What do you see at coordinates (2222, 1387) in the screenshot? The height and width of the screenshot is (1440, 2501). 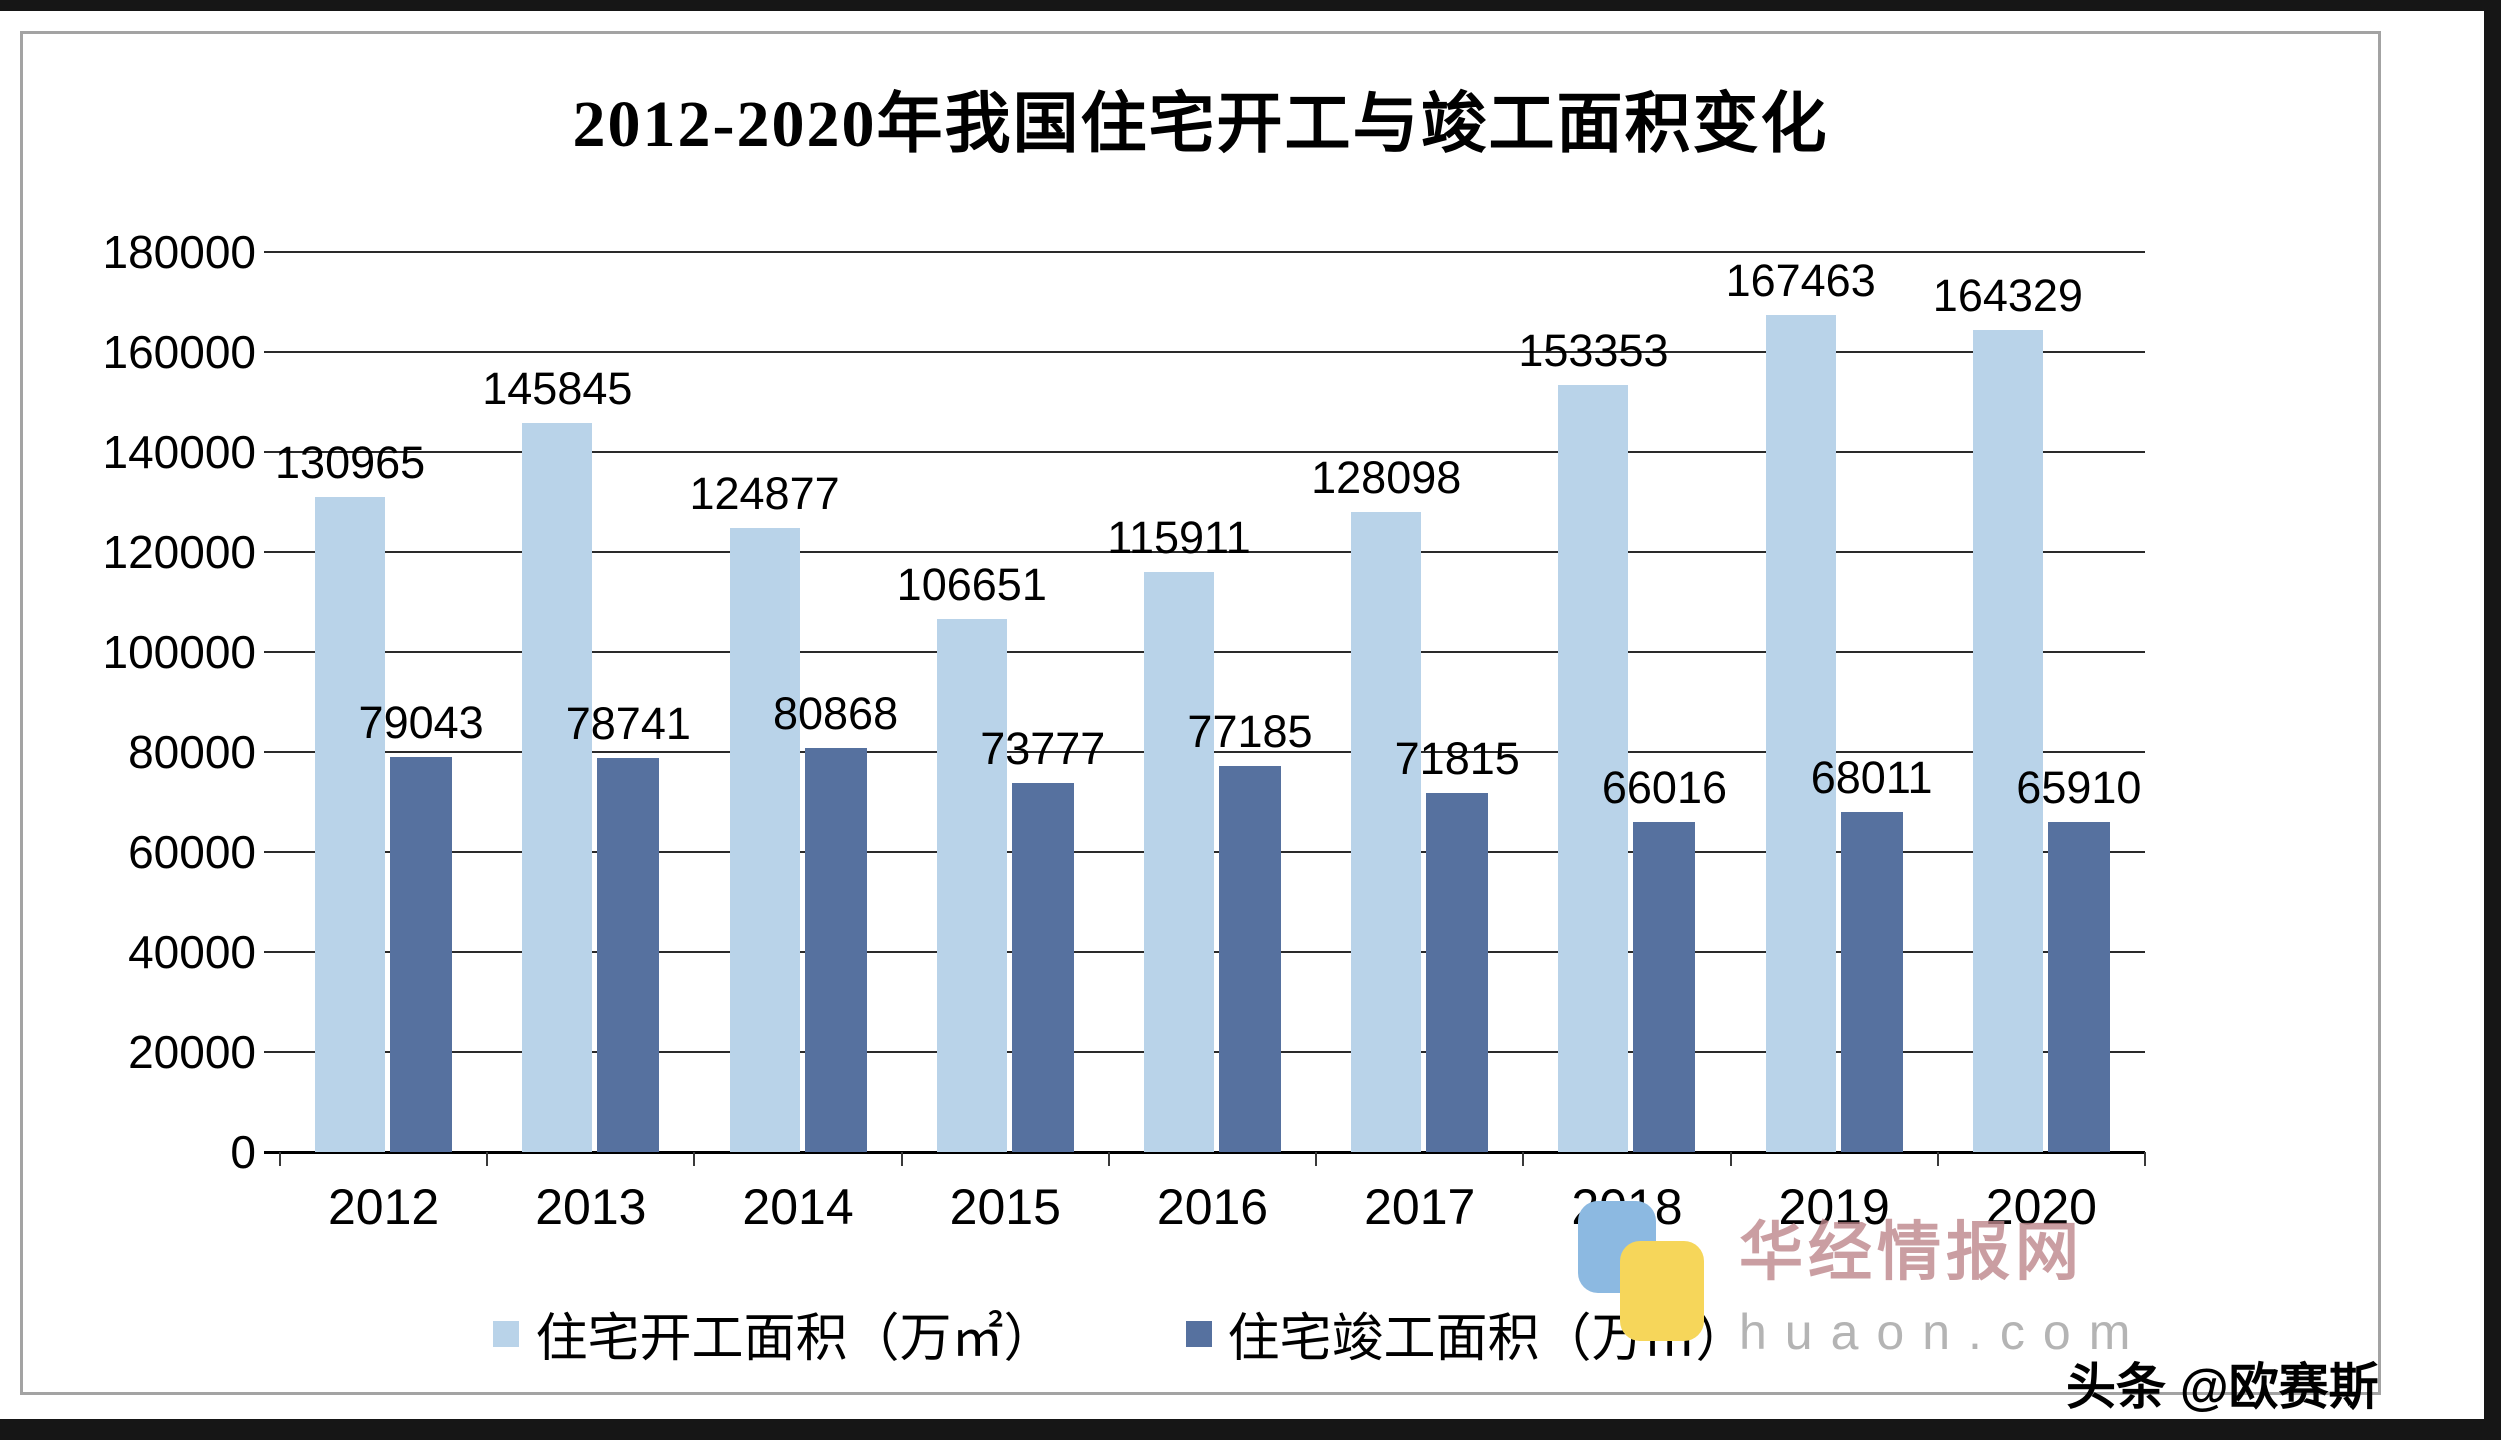 I see `attribution-text: 头条 @欧赛斯` at bounding box center [2222, 1387].